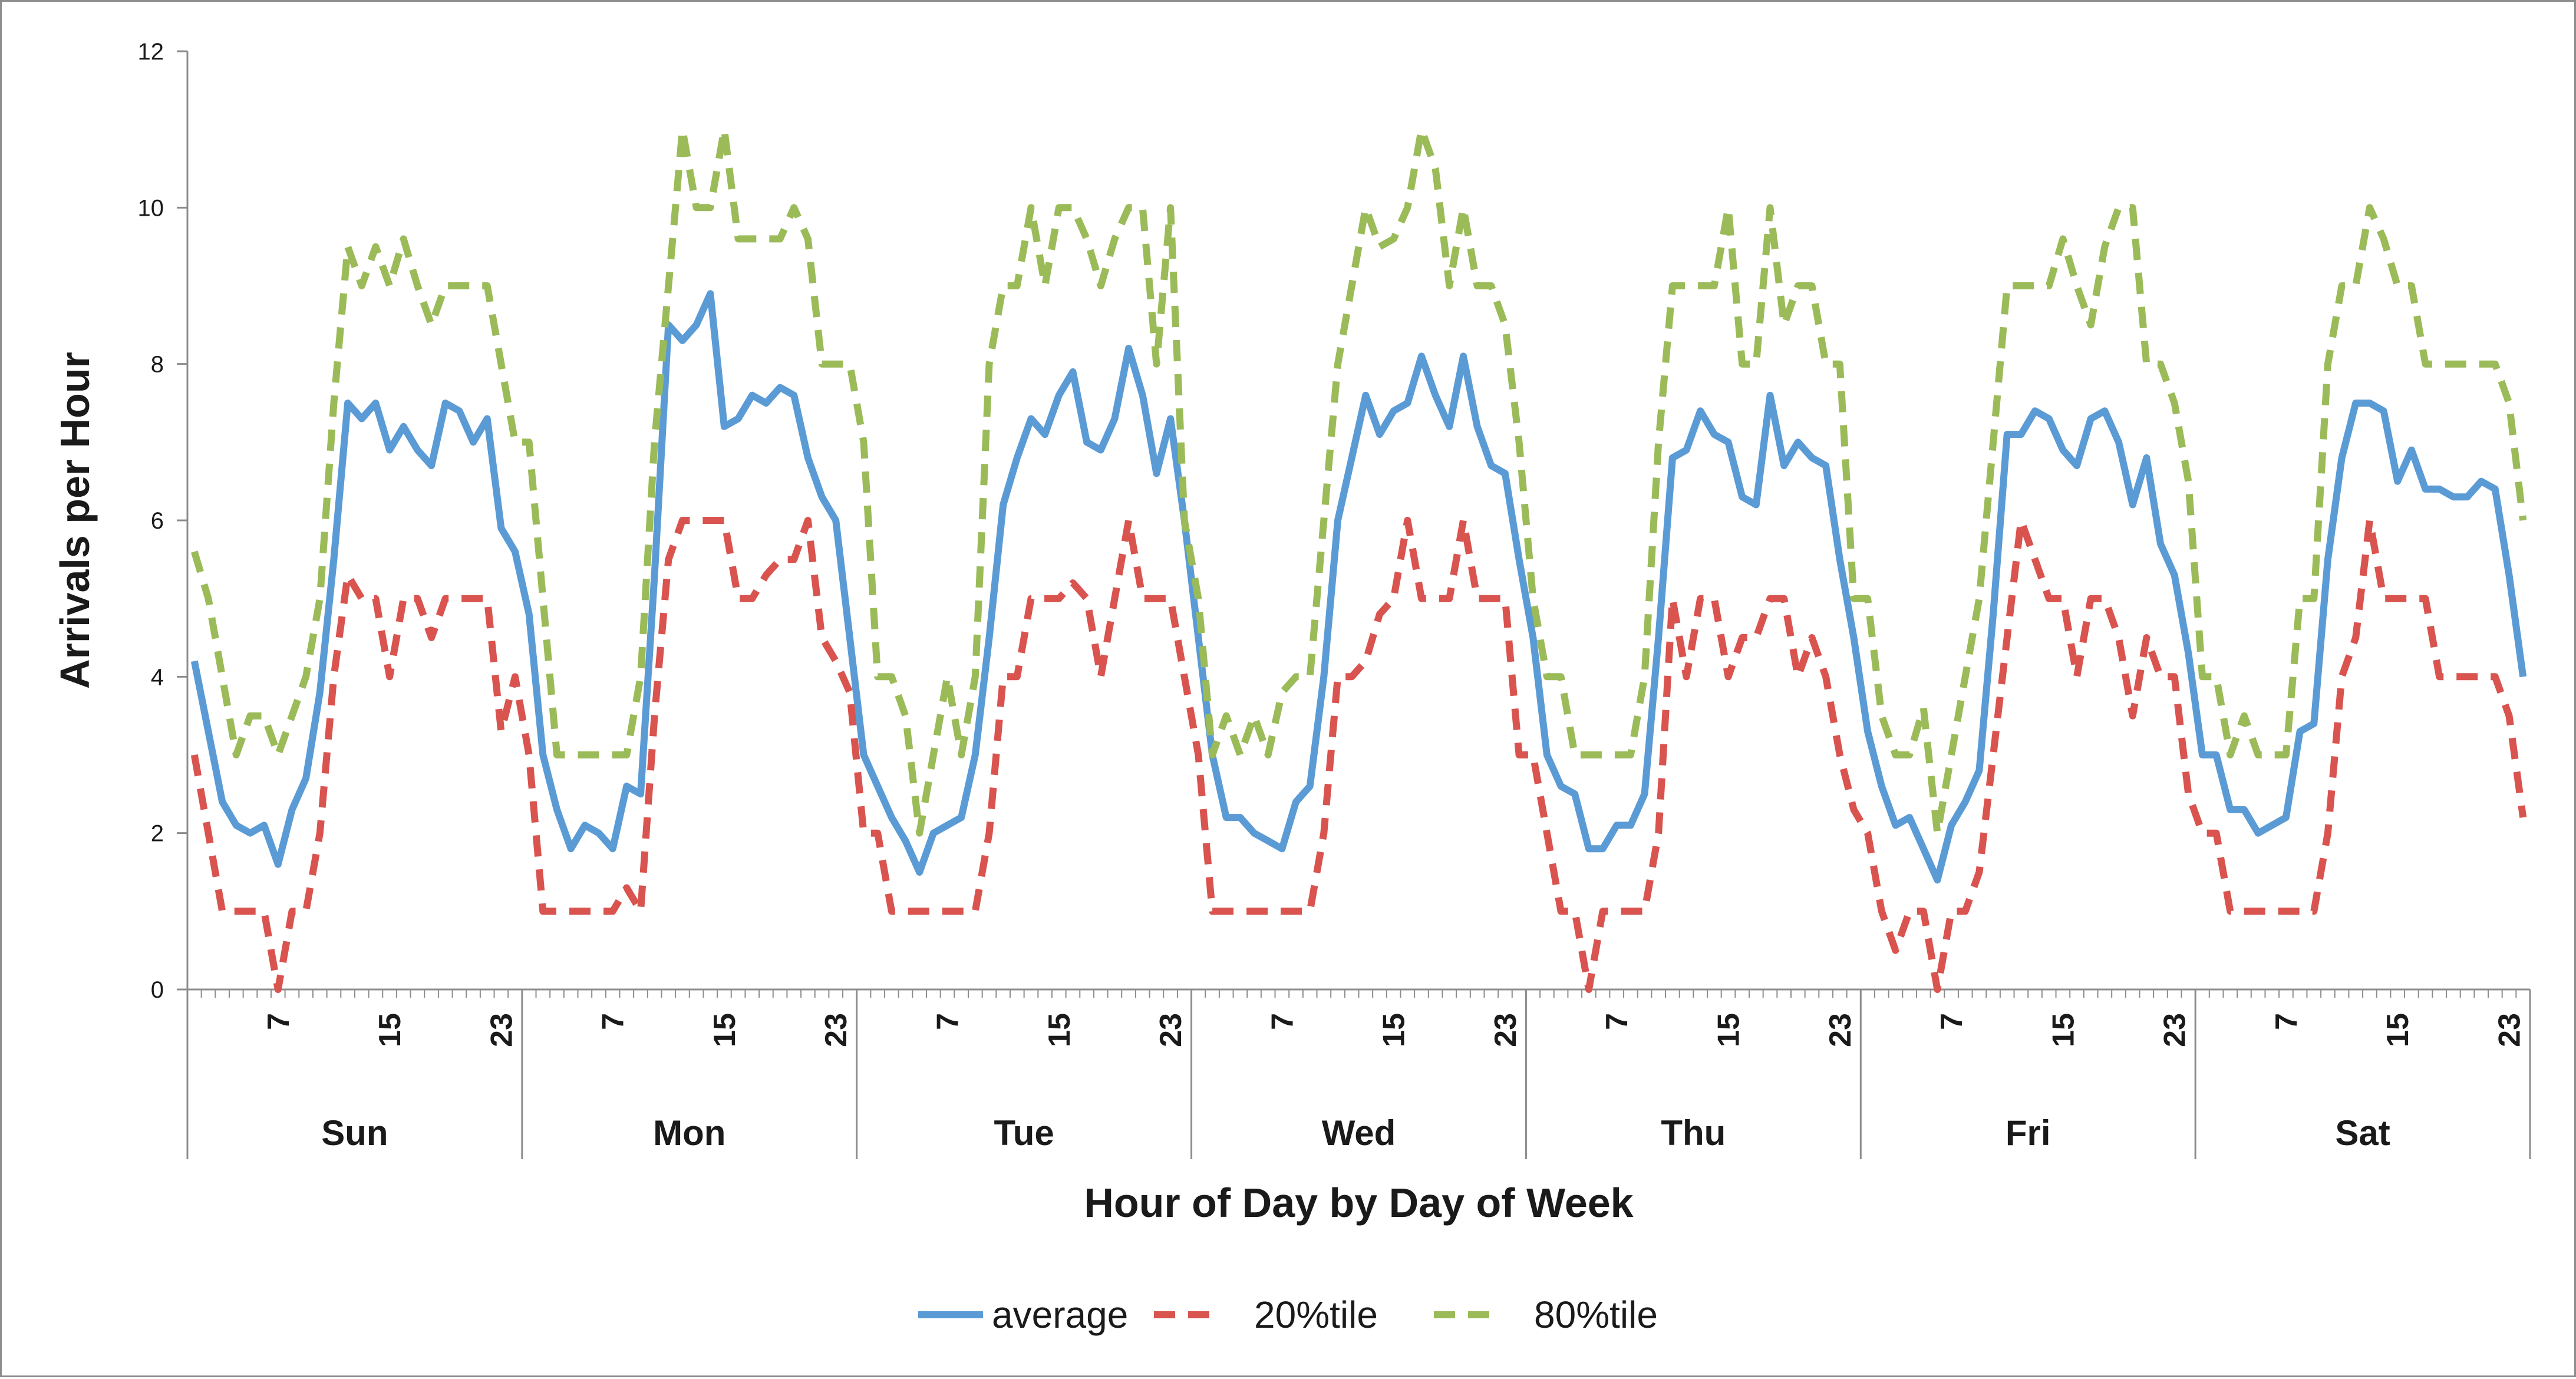  I want to click on legend: average 20%tile 80%tile, so click(1288, 1315).